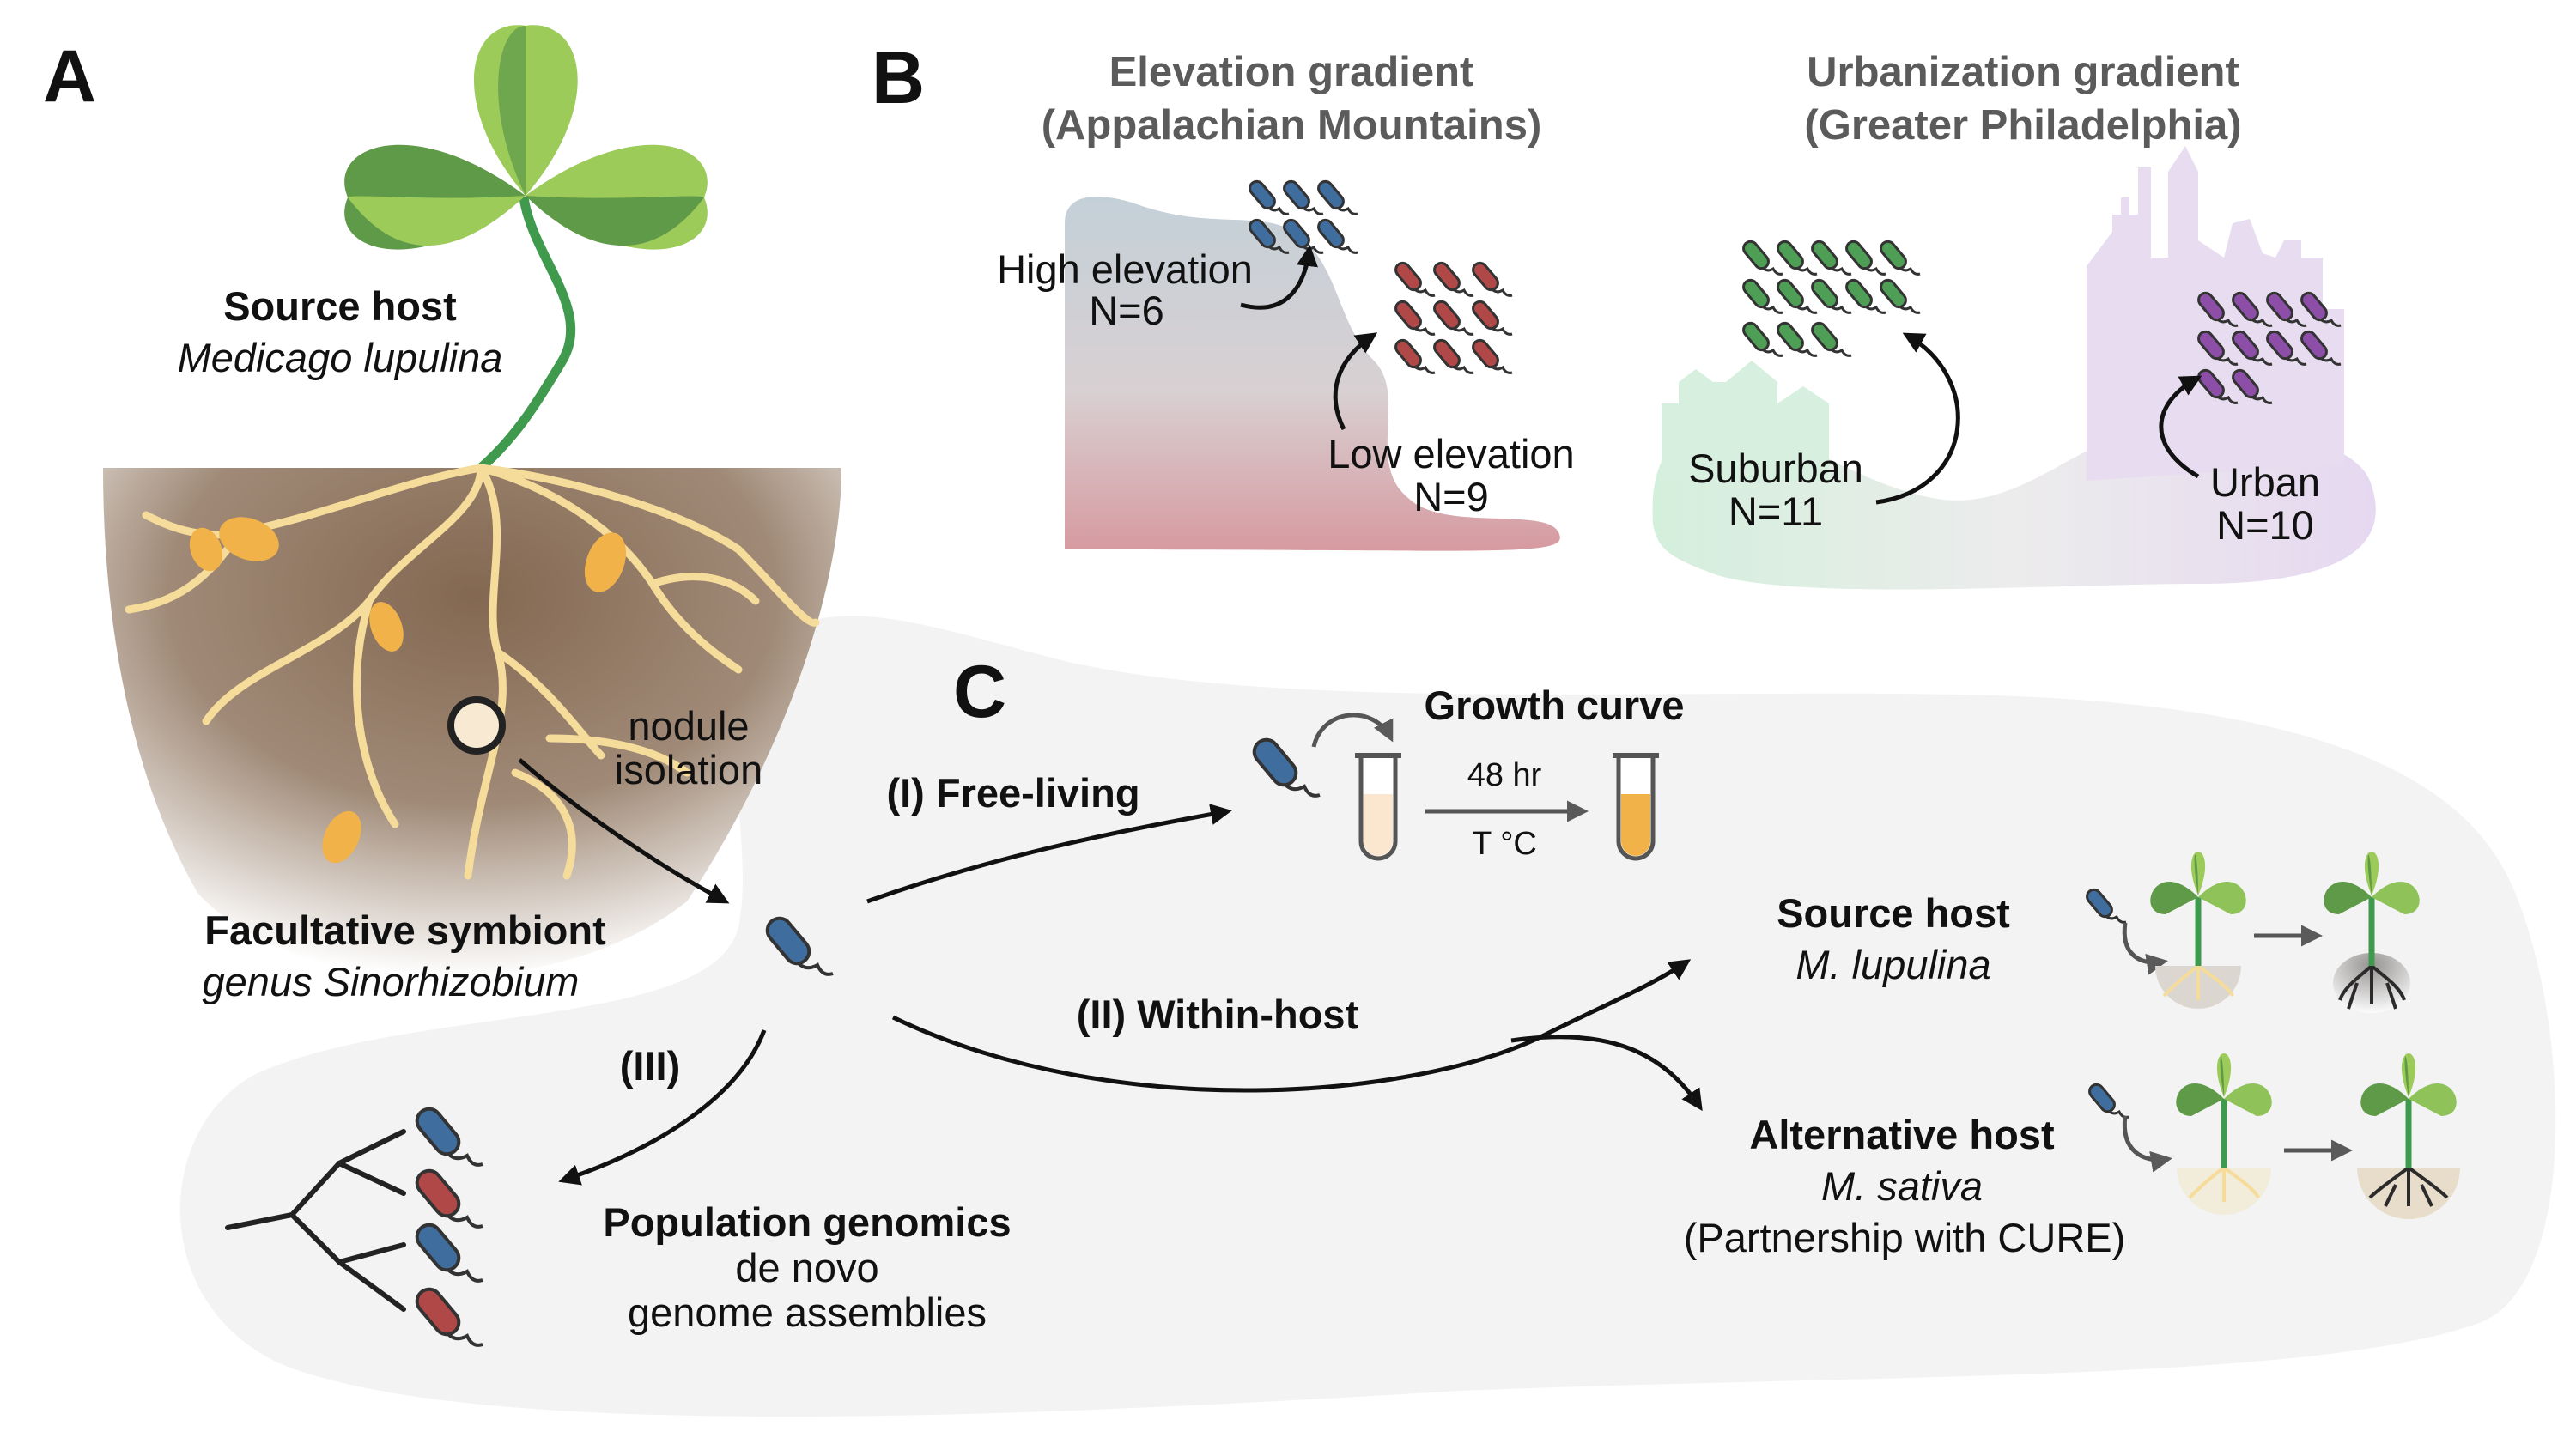 This screenshot has height=1438, width=2576. What do you see at coordinates (624, 831) in the screenshot?
I see `nodule-to-bacterium-arrow` at bounding box center [624, 831].